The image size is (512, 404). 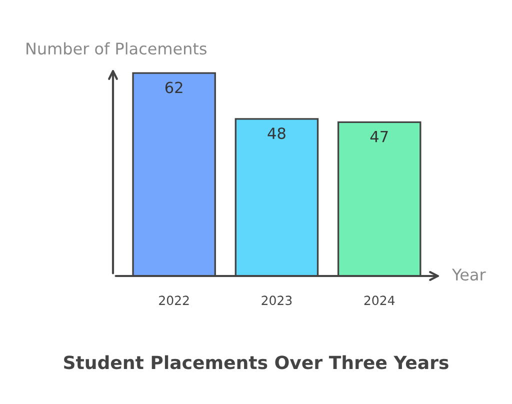 I want to click on x-tick-label: 2023, so click(x=277, y=301).